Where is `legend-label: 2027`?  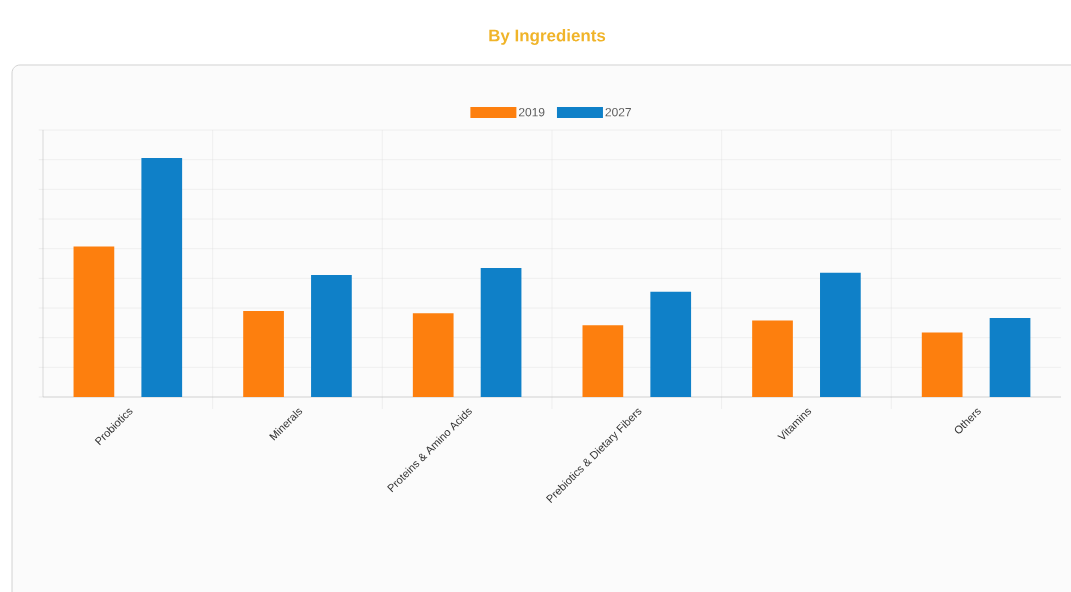 legend-label: 2027 is located at coordinates (618, 112).